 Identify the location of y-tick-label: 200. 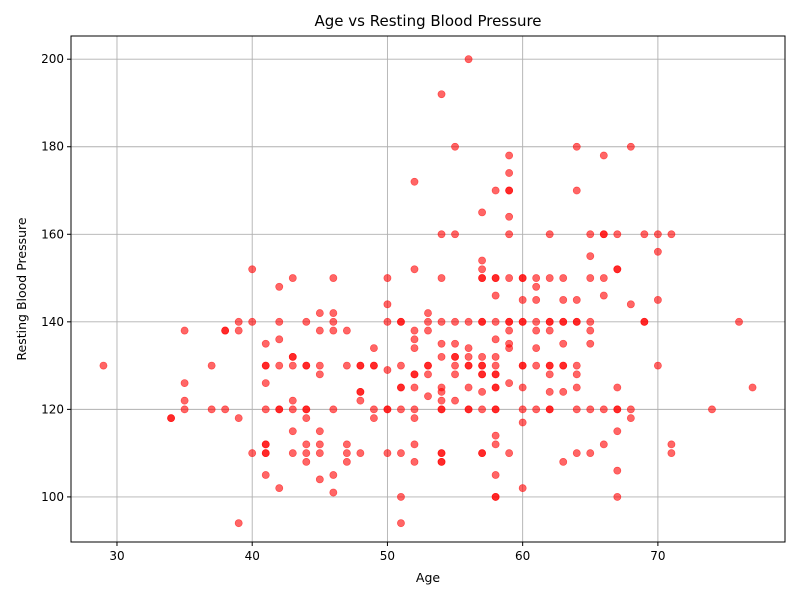
(52, 59).